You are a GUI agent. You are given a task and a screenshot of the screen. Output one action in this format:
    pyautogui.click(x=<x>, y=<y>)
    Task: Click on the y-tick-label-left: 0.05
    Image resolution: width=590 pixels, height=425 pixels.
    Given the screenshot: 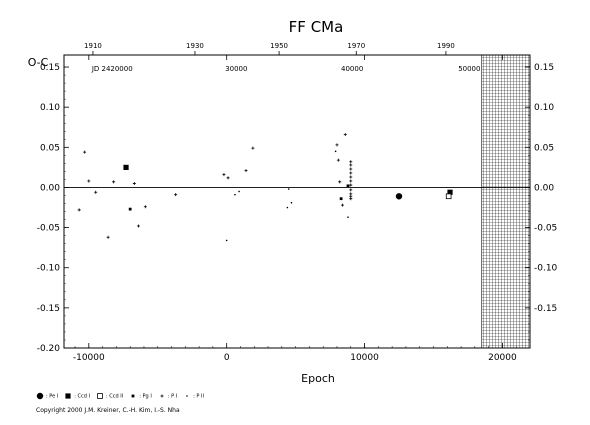 What is the action you would take?
    pyautogui.click(x=50, y=148)
    